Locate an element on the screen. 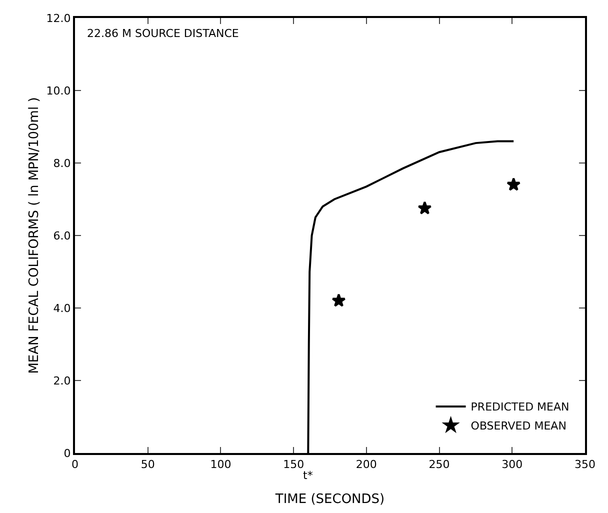 Image resolution: width=608 pixels, height=513 pixels. y-tick-label: 8.0 is located at coordinates (62, 163).